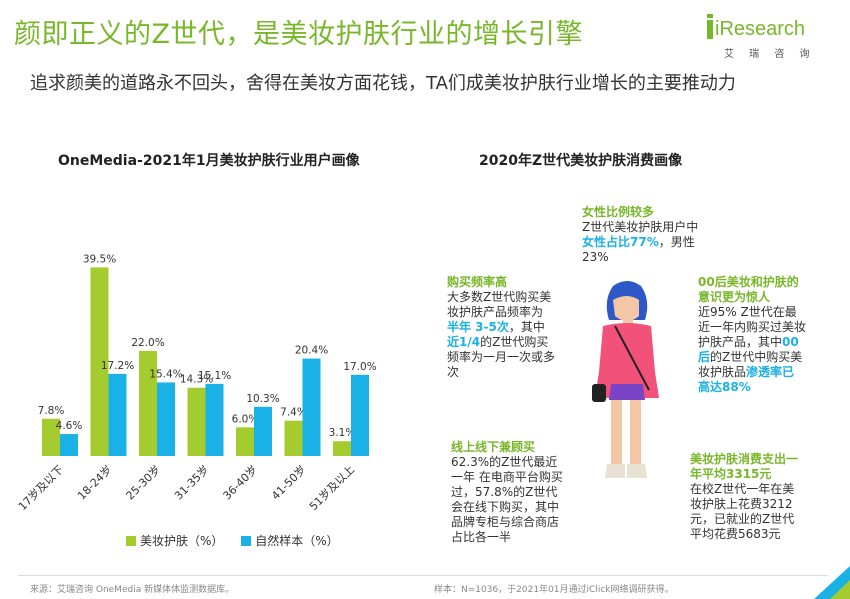 This screenshot has height=599, width=850. What do you see at coordinates (288, 482) in the screenshot?
I see `x-tick-label-5: 41-50岁` at bounding box center [288, 482].